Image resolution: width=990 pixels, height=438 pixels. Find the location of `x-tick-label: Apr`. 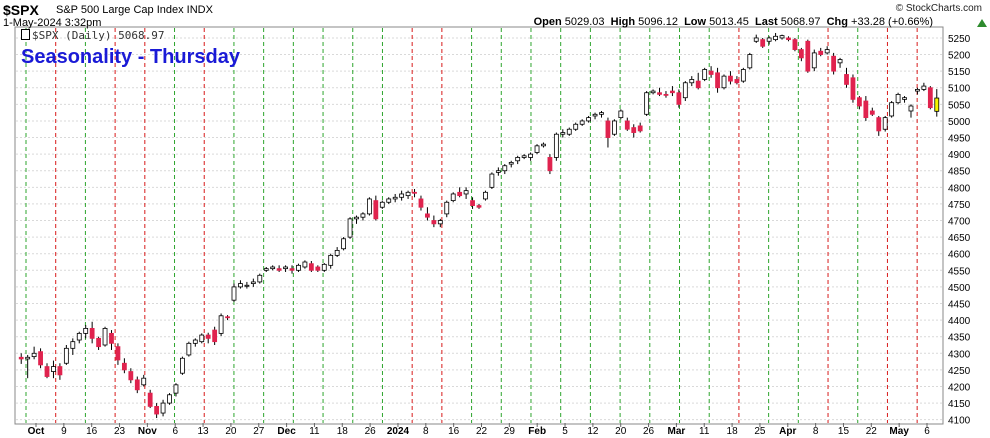

x-tick-label: Apr is located at coordinates (787, 431).